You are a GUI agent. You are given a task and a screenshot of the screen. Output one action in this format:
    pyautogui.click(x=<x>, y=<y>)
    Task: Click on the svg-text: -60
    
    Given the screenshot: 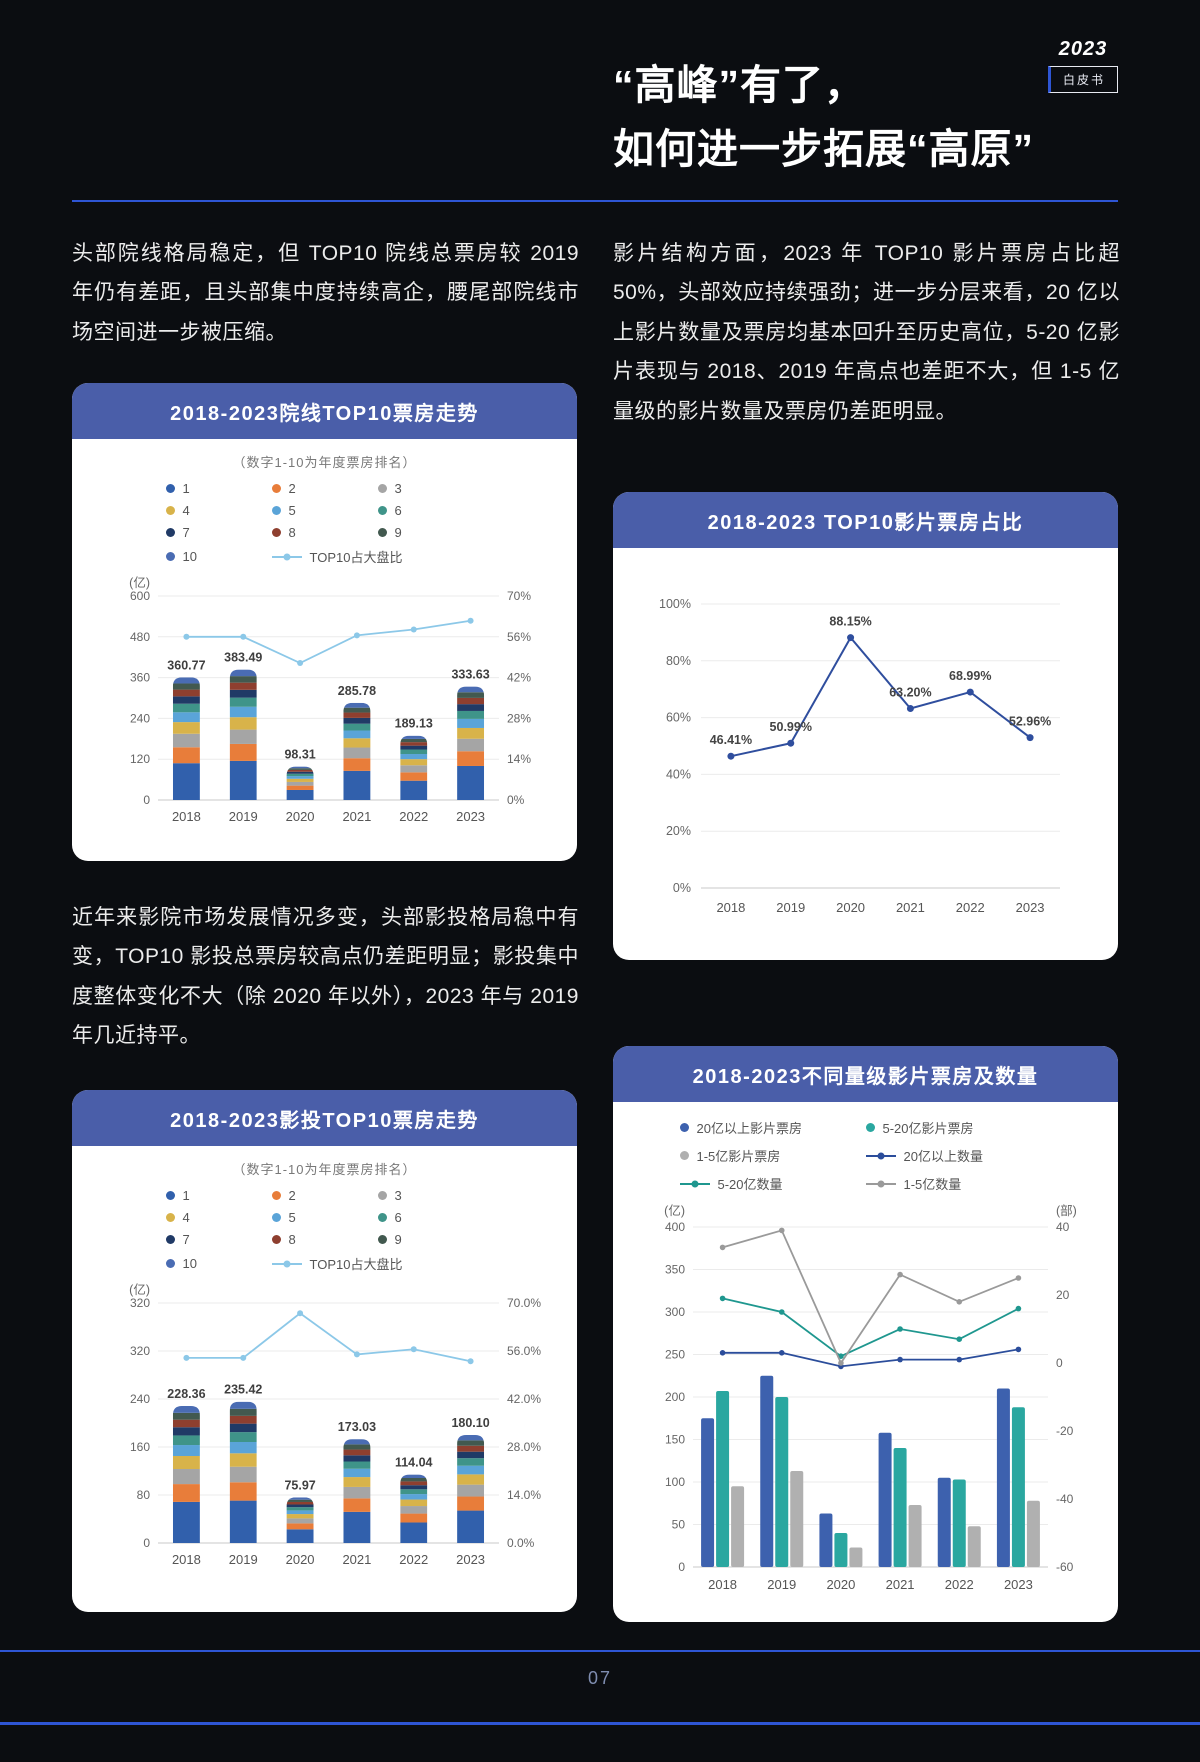 What is the action you would take?
    pyautogui.click(x=1065, y=1567)
    